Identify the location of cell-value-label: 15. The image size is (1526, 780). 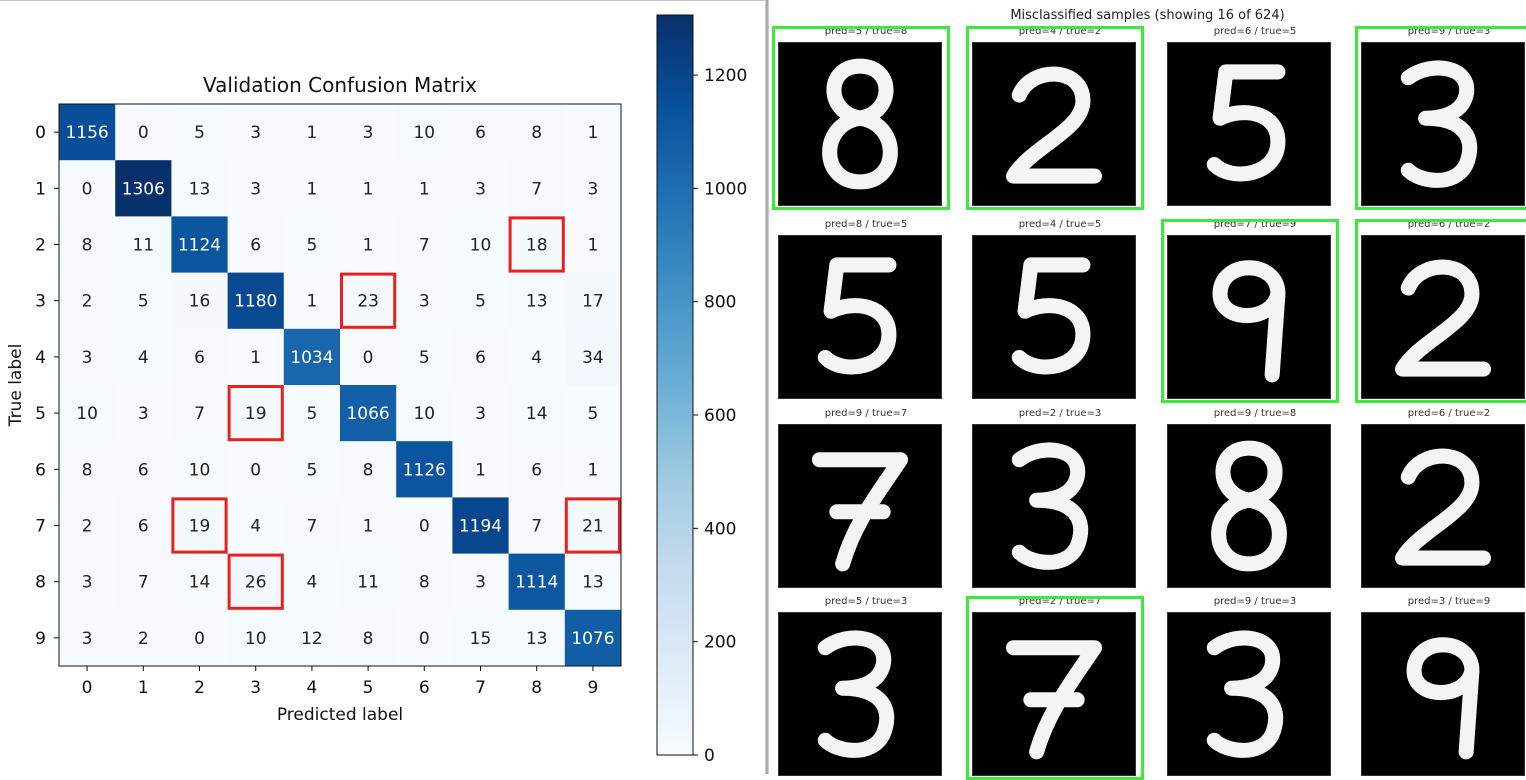
(481, 639).